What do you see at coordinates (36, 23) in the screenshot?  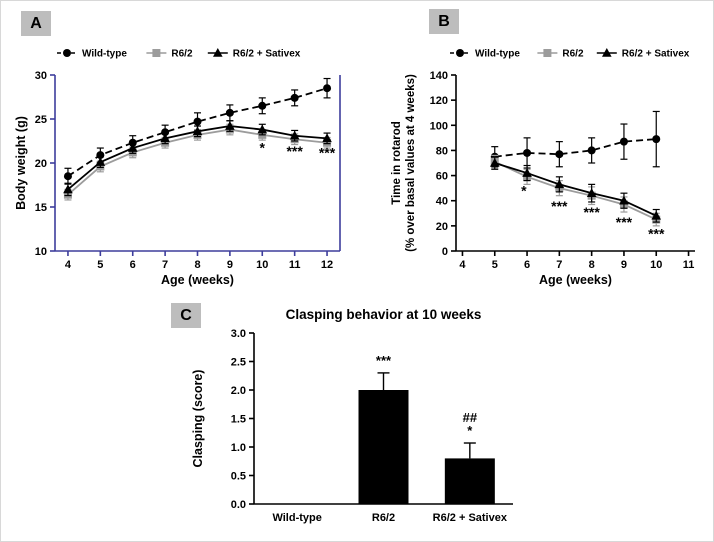 I see `panel-a-label: A` at bounding box center [36, 23].